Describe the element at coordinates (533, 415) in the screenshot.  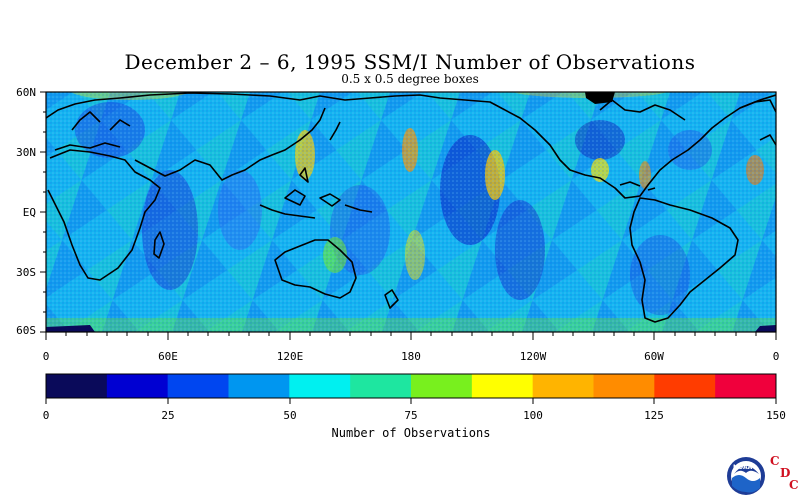
I see `colorbar-label-100: 100` at that location.